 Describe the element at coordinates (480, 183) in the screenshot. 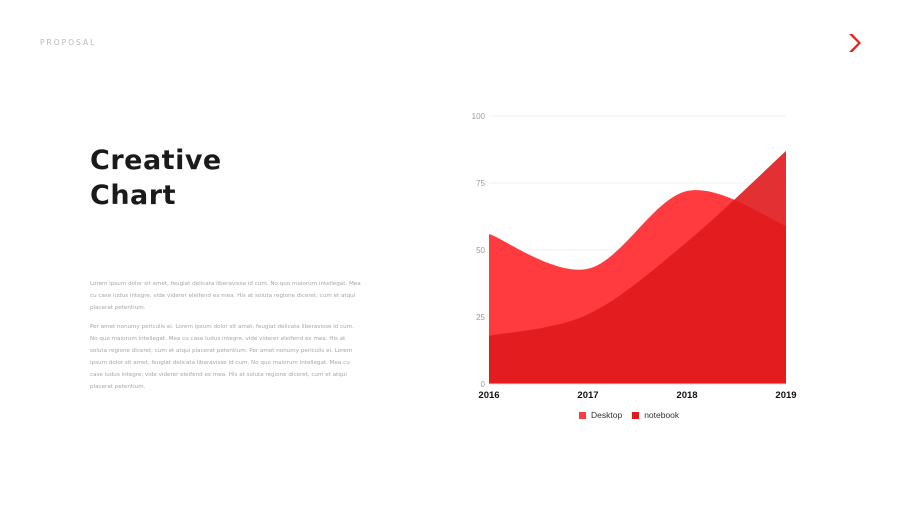

I see `y-tick-label-75: 75` at that location.